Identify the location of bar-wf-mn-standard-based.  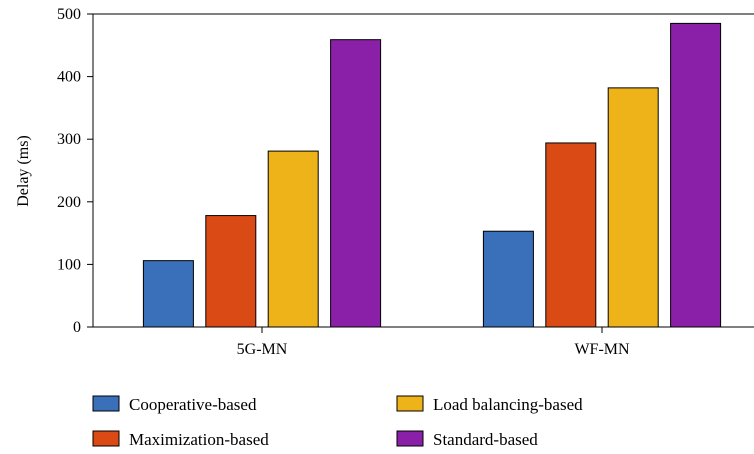
(696, 175).